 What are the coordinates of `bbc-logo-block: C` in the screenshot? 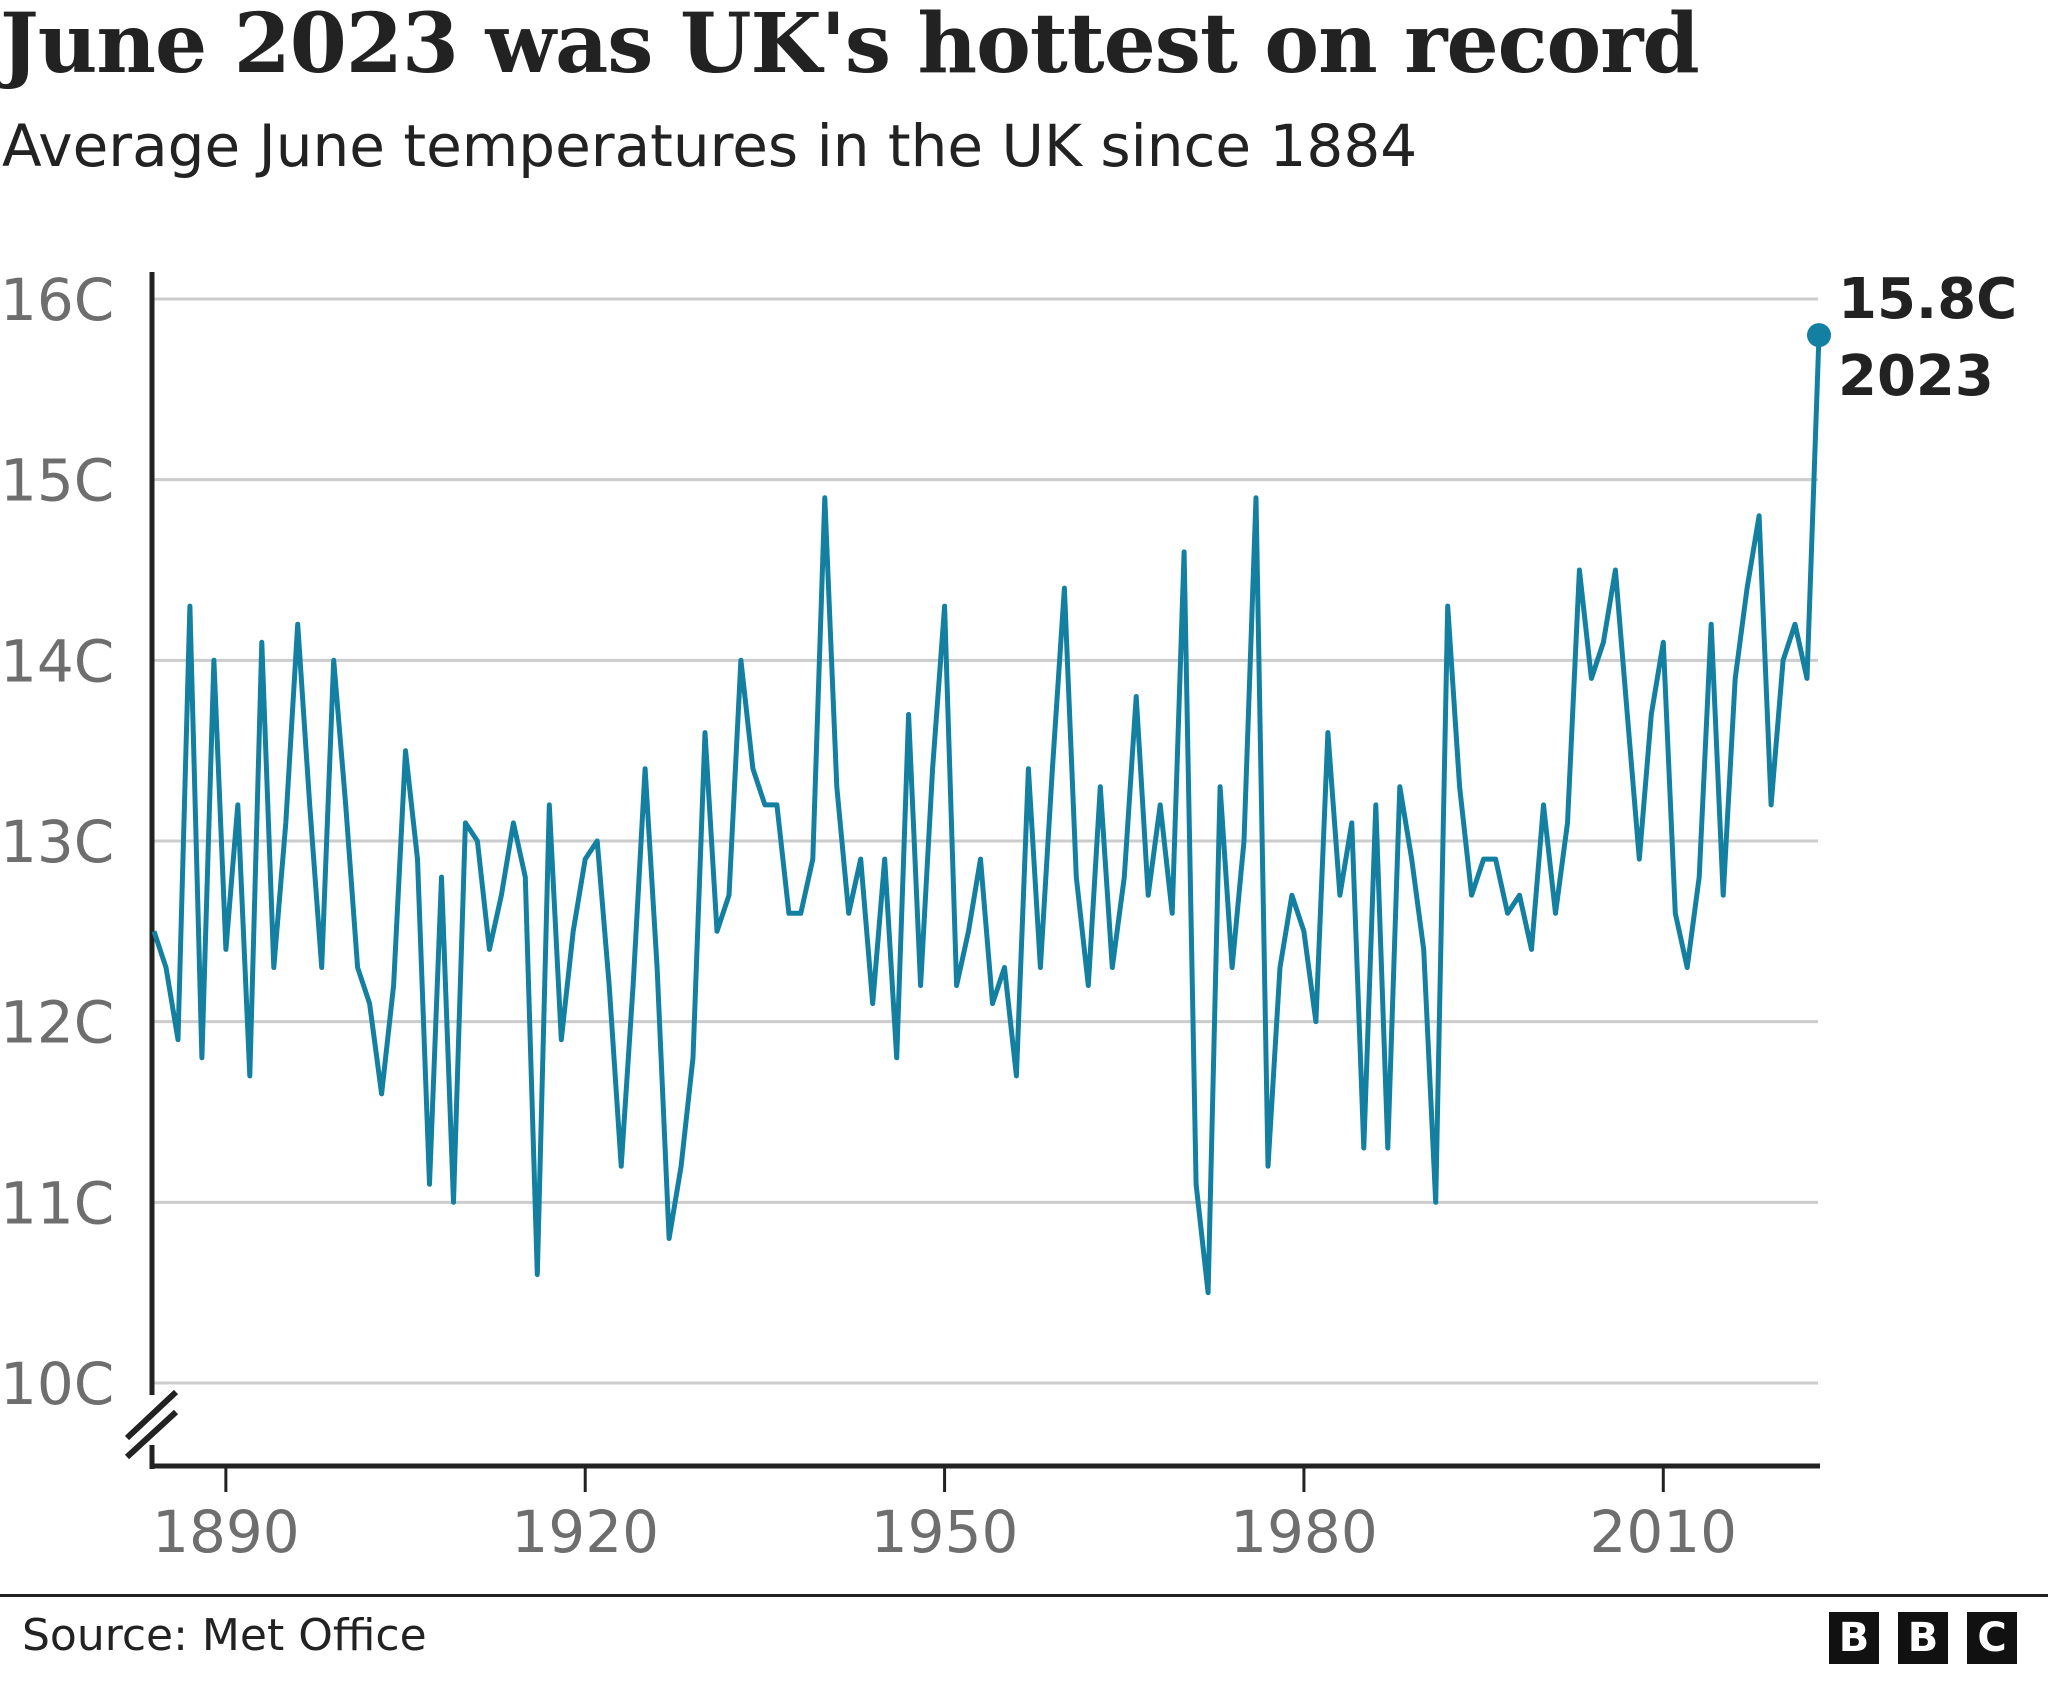 It's located at (1992, 1638).